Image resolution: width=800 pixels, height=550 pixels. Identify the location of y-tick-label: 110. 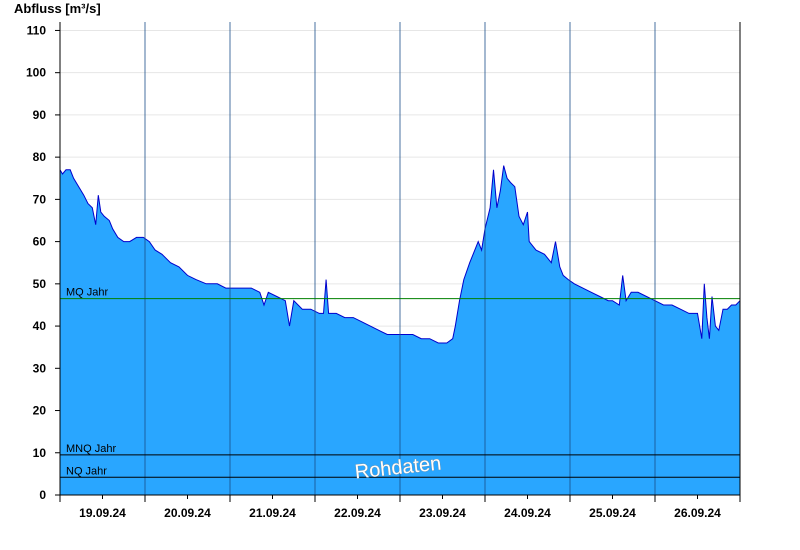
(37, 30).